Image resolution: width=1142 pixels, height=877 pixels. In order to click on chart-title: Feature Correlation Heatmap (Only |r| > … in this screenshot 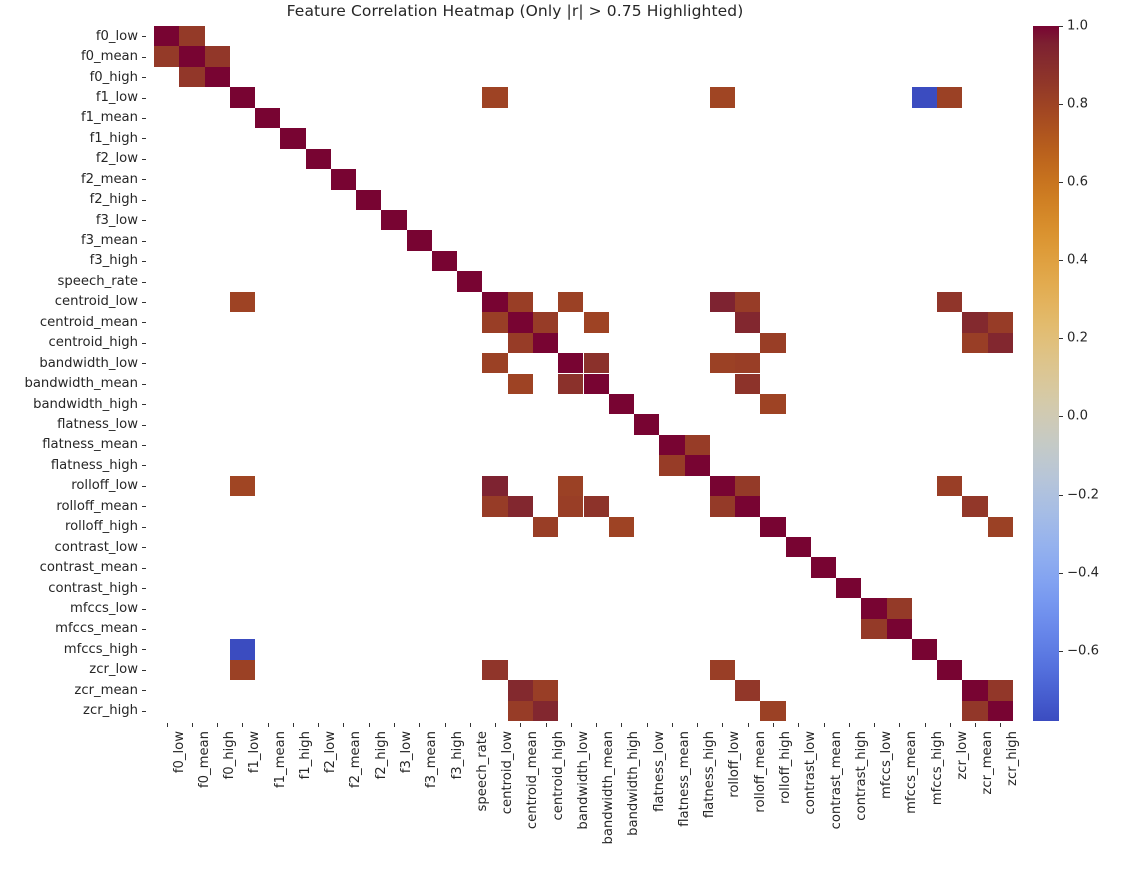, I will do `click(515, 11)`.